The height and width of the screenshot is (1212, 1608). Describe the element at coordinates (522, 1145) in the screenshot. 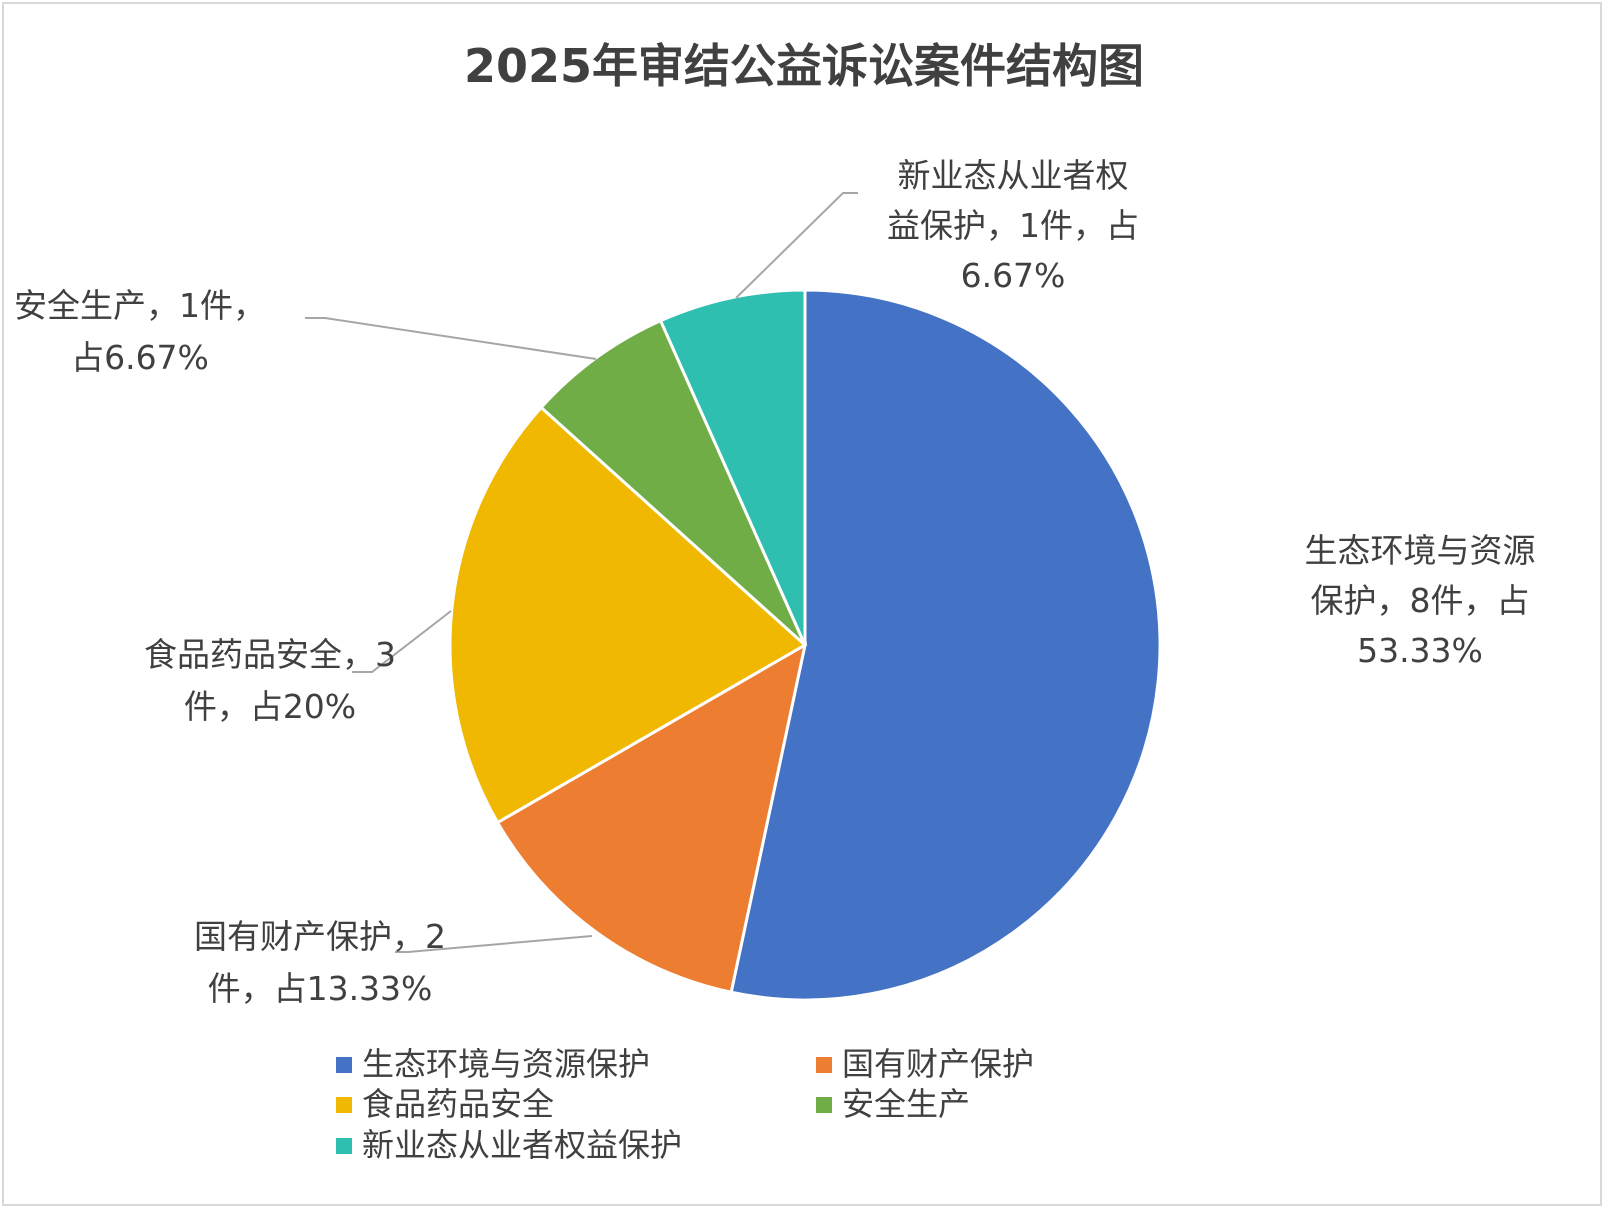

I see `legend-label-5: 新业态从业者权益保护` at that location.